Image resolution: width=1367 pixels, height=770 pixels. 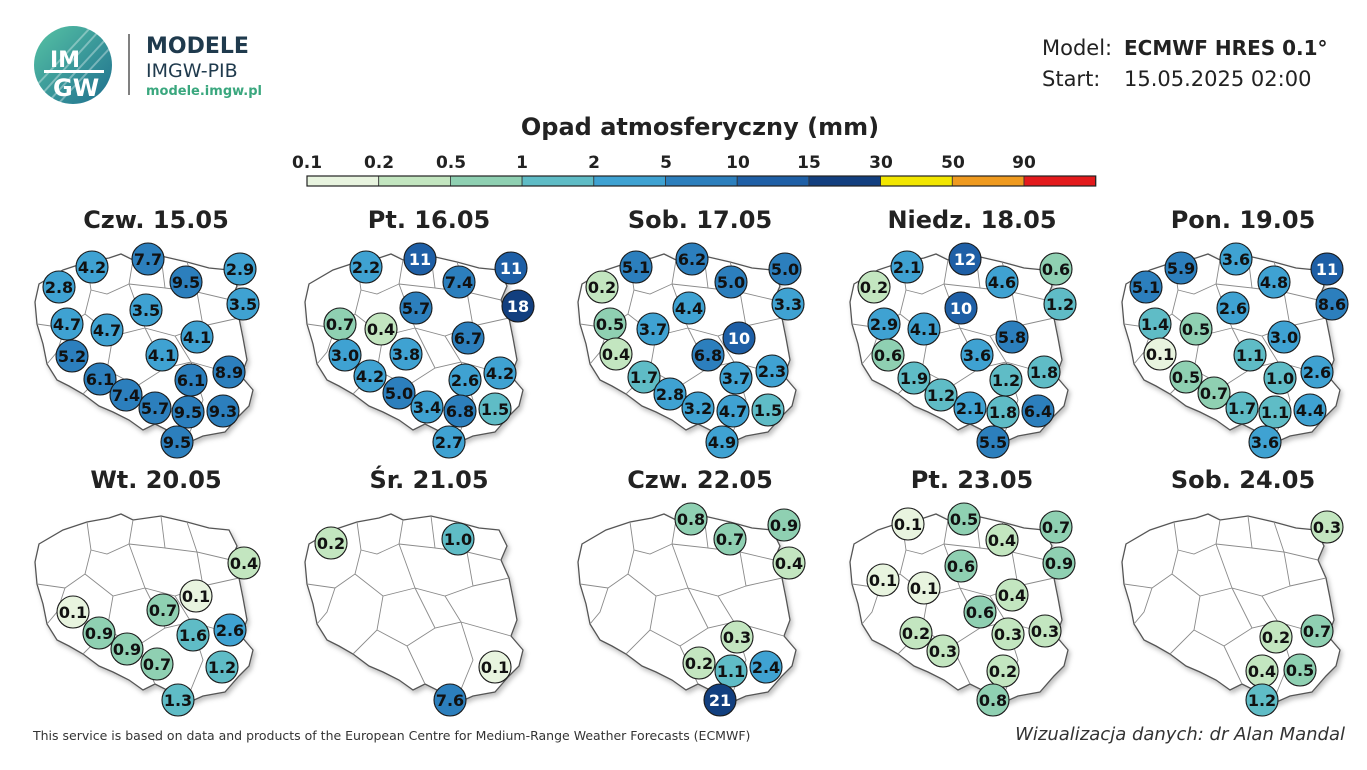 I want to click on precip-marker: 0.3, so click(x=1045, y=631).